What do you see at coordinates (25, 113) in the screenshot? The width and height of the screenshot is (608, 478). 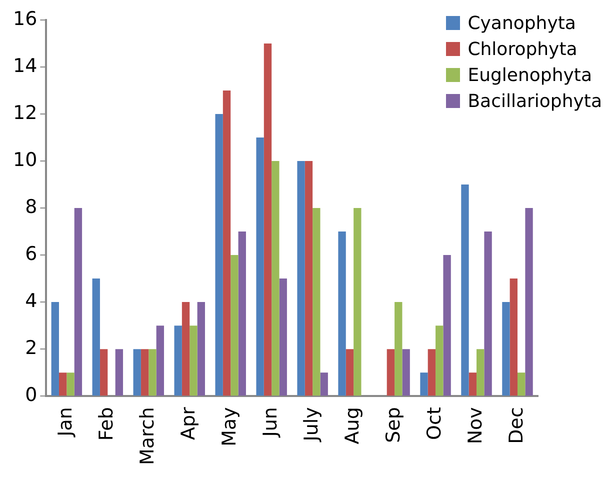 I see `y-tick-label: 12` at bounding box center [25, 113].